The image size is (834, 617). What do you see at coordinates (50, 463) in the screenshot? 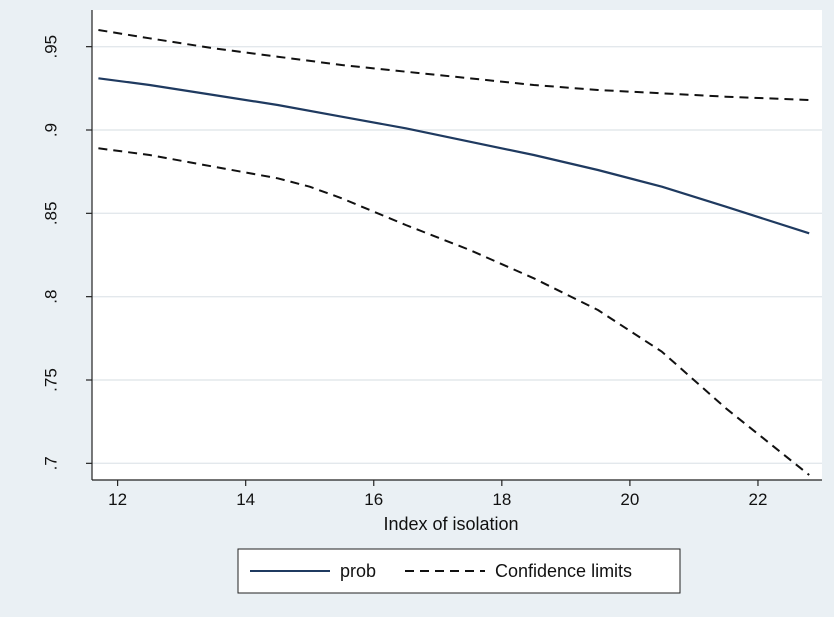
I see `y-tick-label-0: .7` at bounding box center [50, 463].